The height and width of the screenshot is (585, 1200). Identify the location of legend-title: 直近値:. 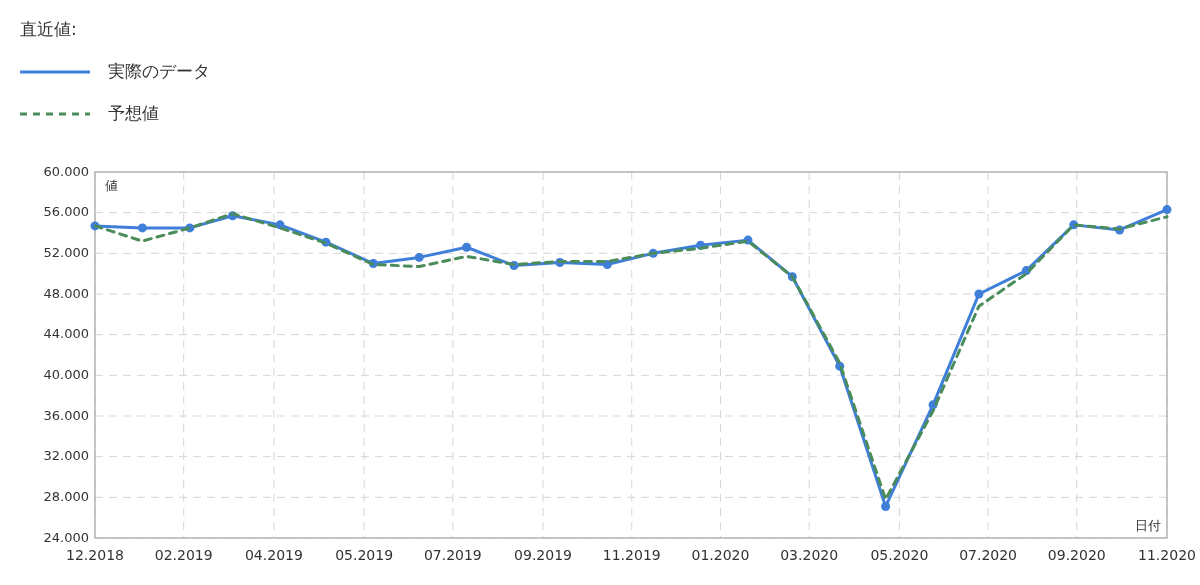
(48, 29).